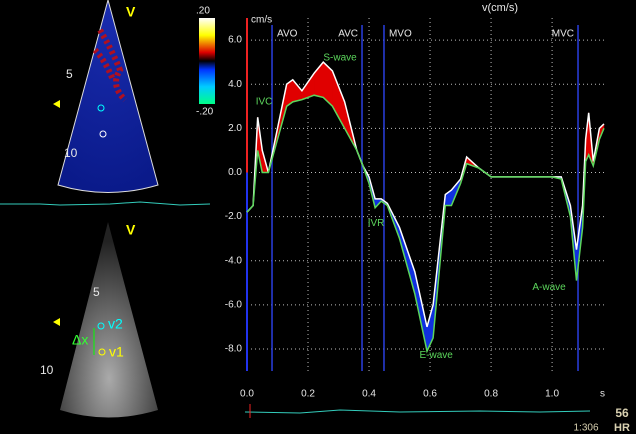  I want to click on x-tick-label: 0.8, so click(491, 394).